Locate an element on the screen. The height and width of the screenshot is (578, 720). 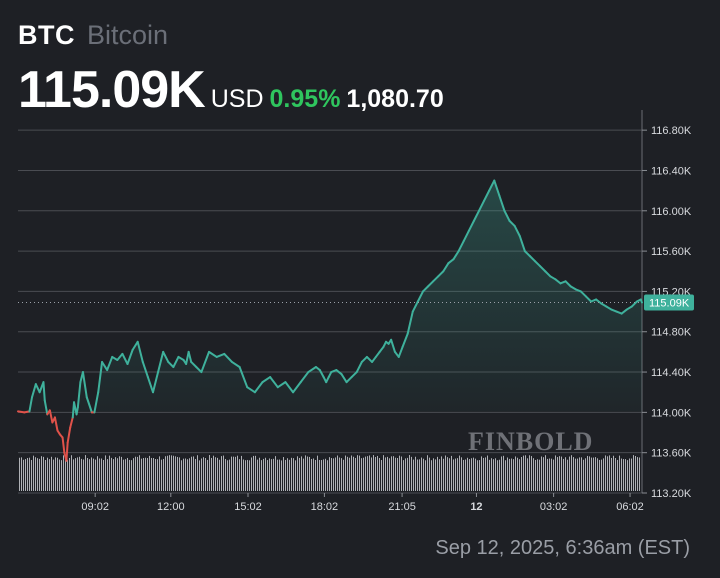
y-tick-label: 114.40K is located at coordinates (671, 373).